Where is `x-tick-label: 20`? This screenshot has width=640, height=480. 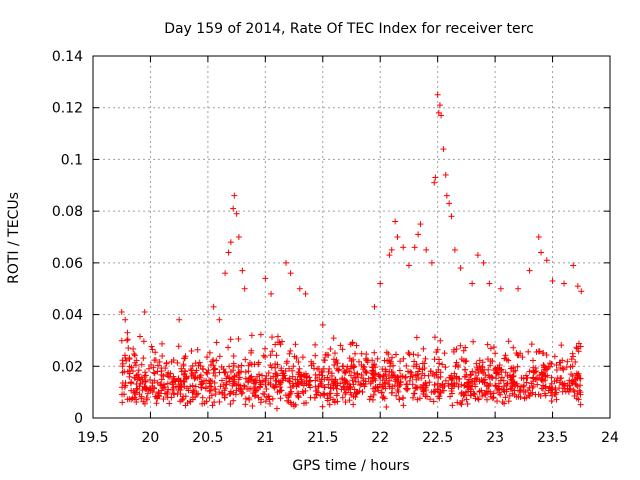
x-tick-label: 20 is located at coordinates (151, 438).